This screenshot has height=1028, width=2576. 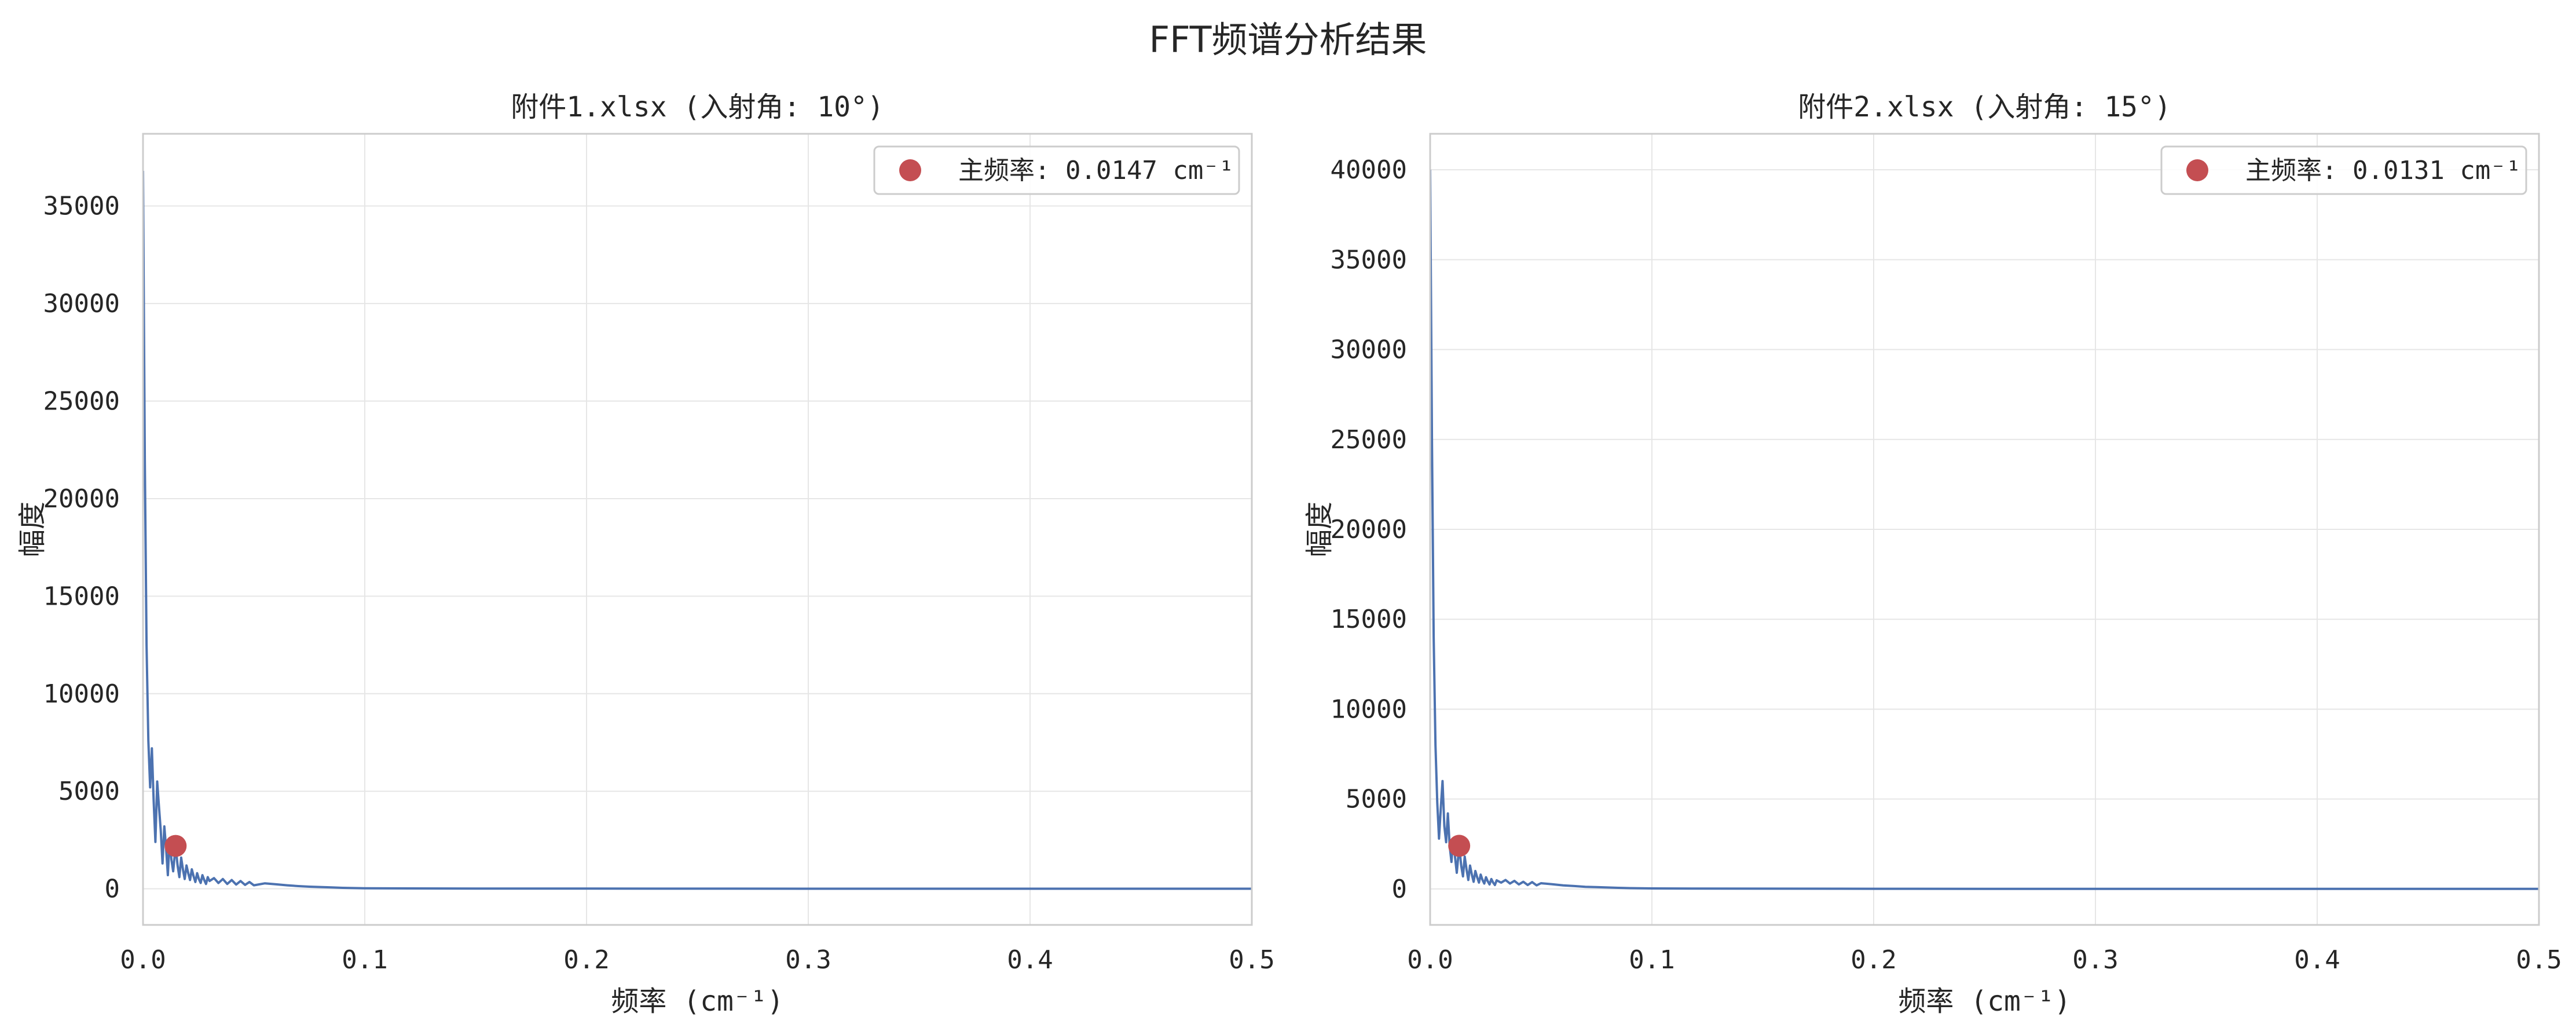 What do you see at coordinates (1288, 40) in the screenshot?
I see `figure-title: FFT频谱分析结果` at bounding box center [1288, 40].